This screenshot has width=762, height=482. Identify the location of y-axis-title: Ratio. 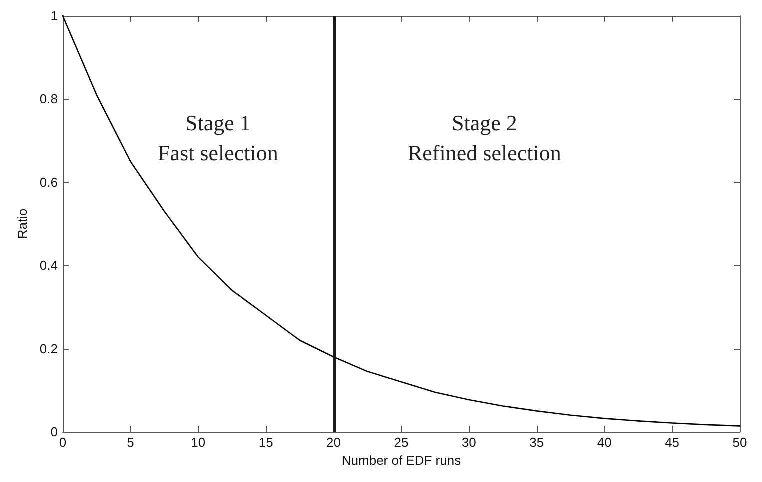
(22, 224).